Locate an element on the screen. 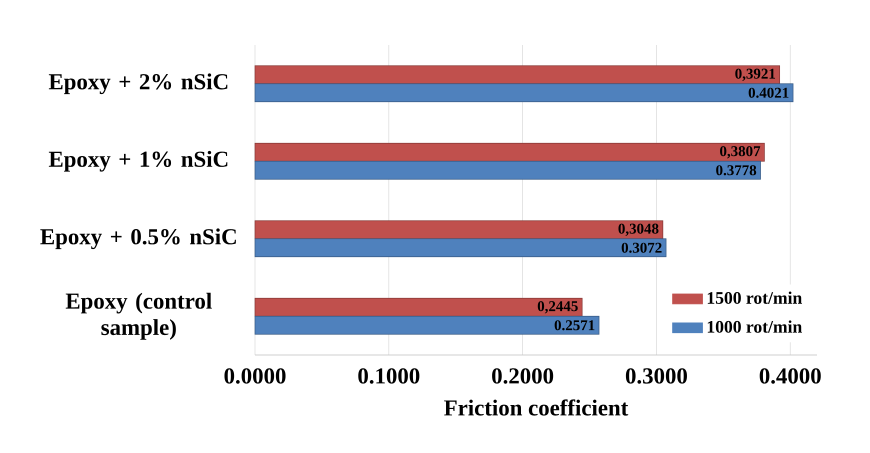 This screenshot has width=870, height=453. legend-label: 1000 rot/min is located at coordinates (755, 326).